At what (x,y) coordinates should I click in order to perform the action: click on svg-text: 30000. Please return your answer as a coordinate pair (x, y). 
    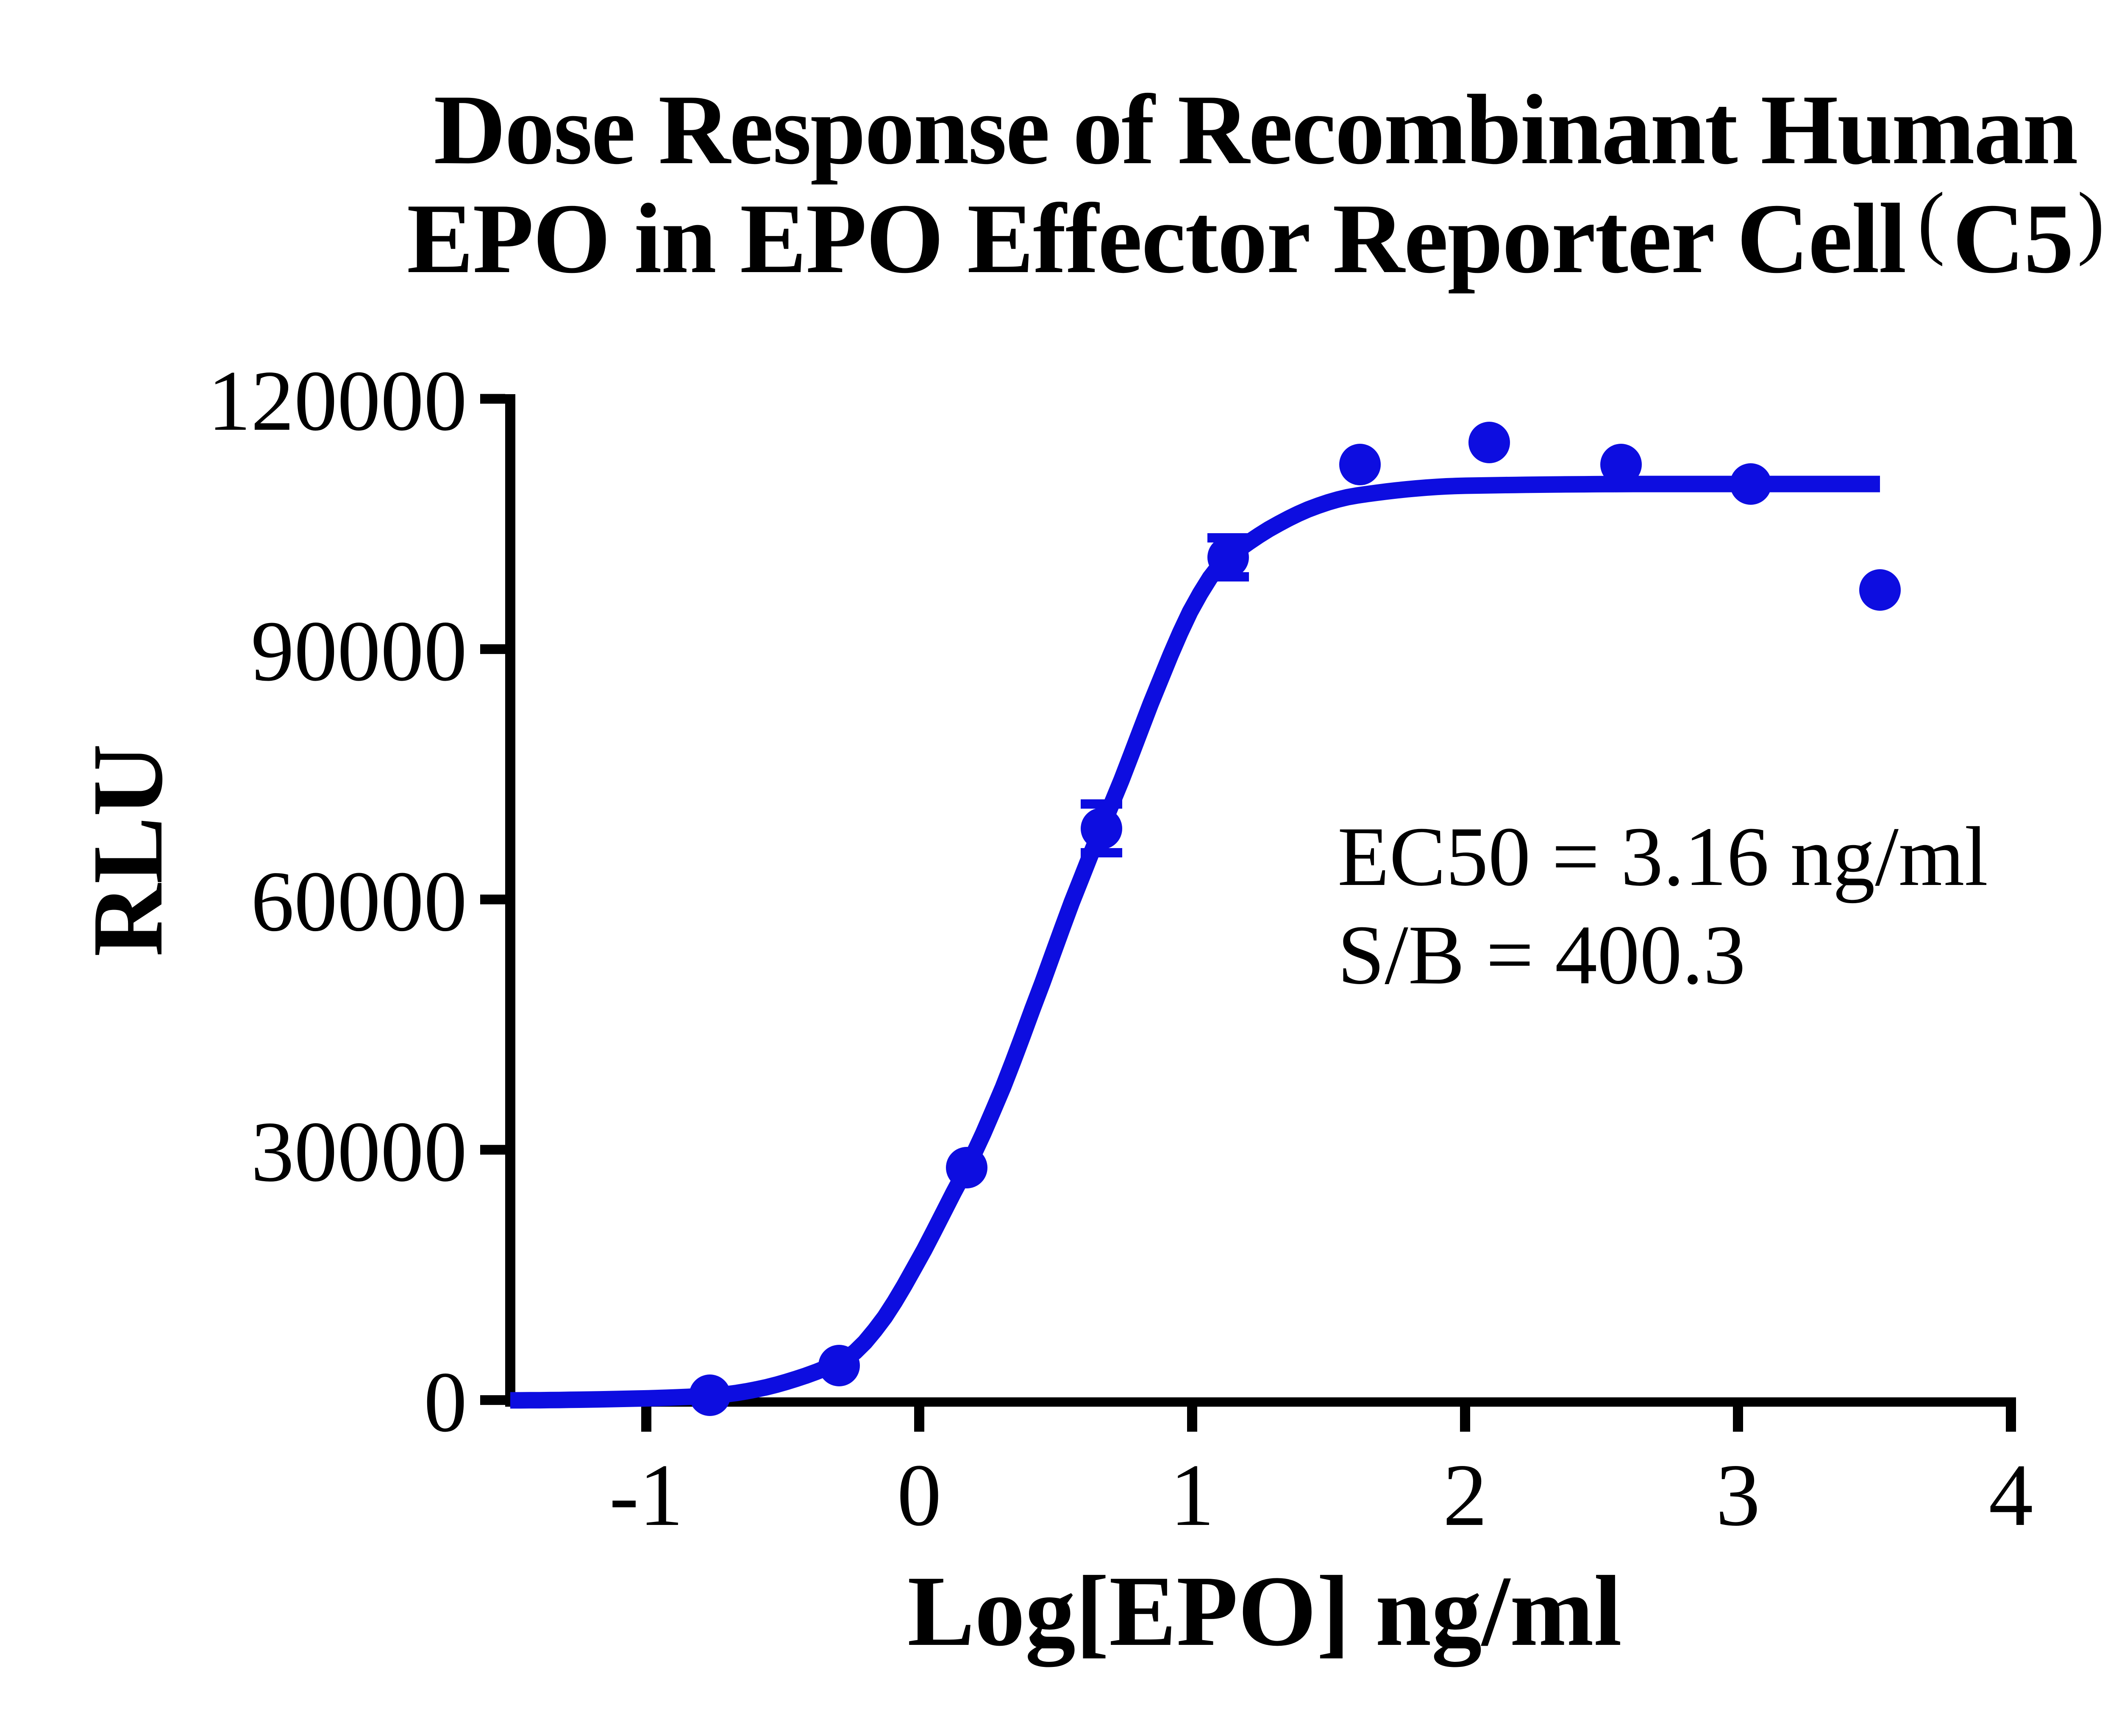
    Looking at the image, I should click on (359, 1152).